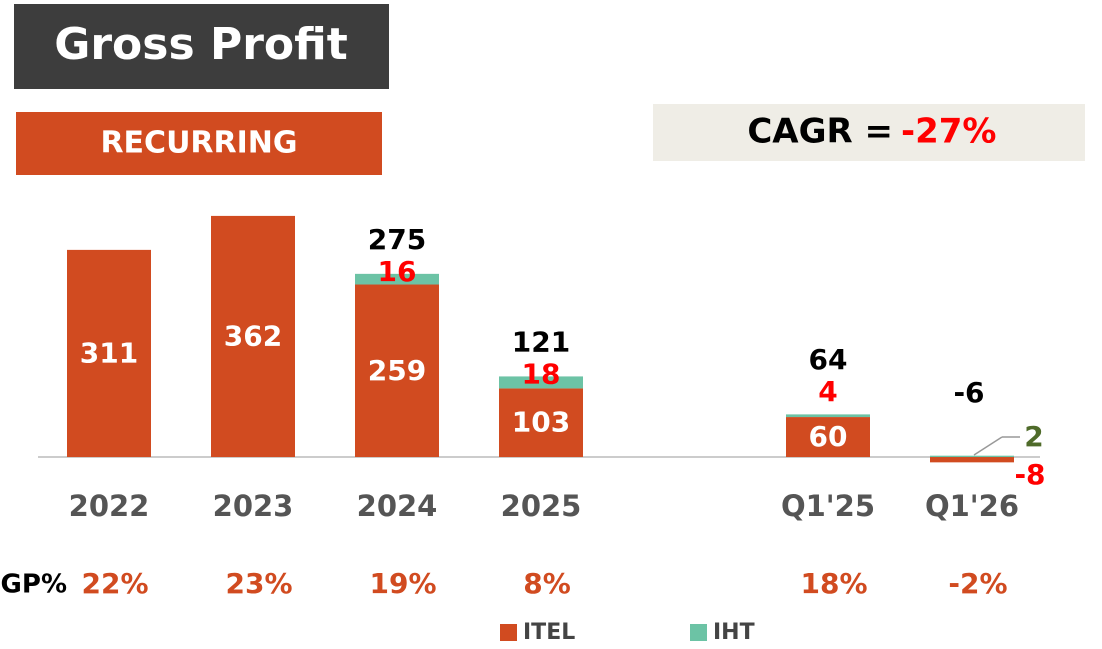  Describe the element at coordinates (541, 373) in the screenshot. I see `iht-label: 18` at that location.